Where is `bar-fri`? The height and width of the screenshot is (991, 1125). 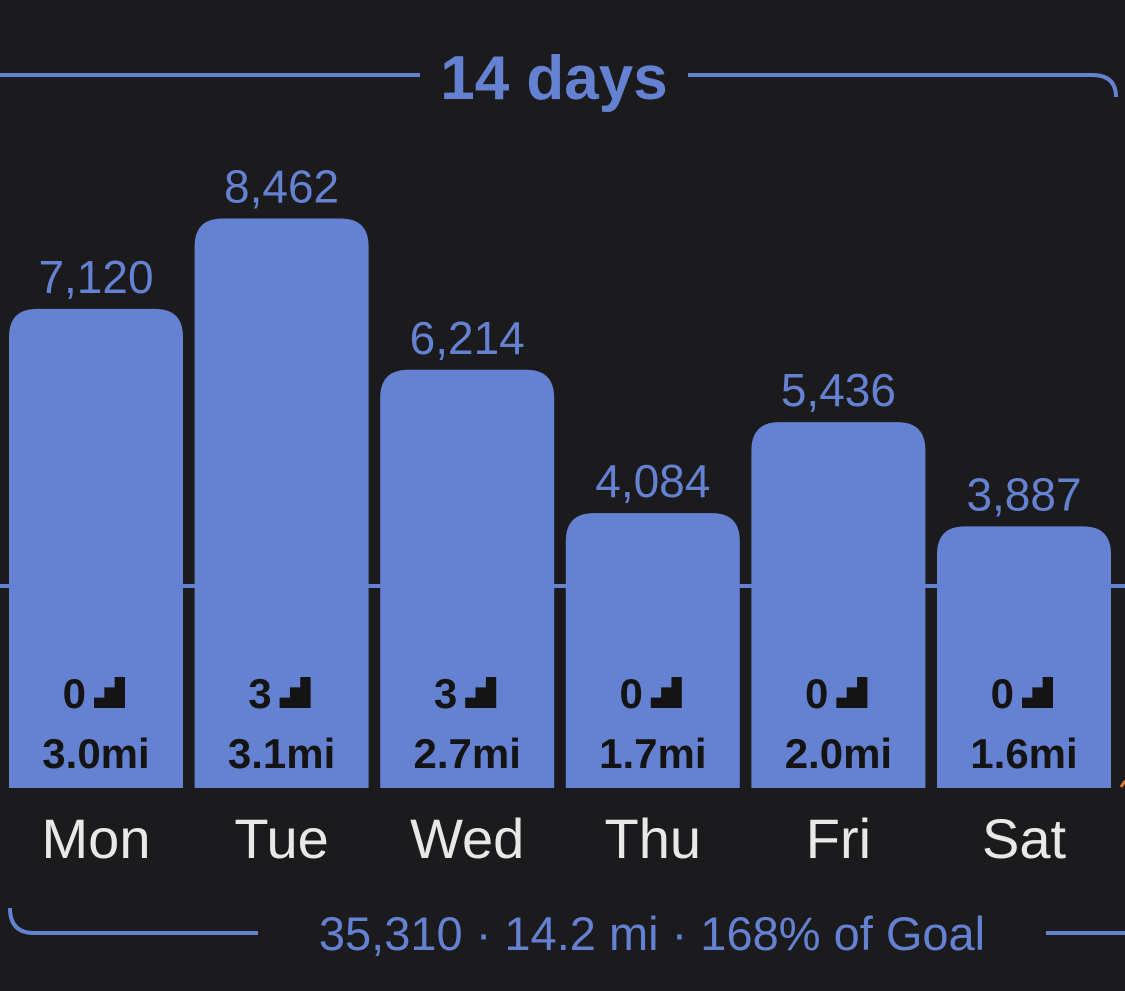 bar-fri is located at coordinates (838, 605).